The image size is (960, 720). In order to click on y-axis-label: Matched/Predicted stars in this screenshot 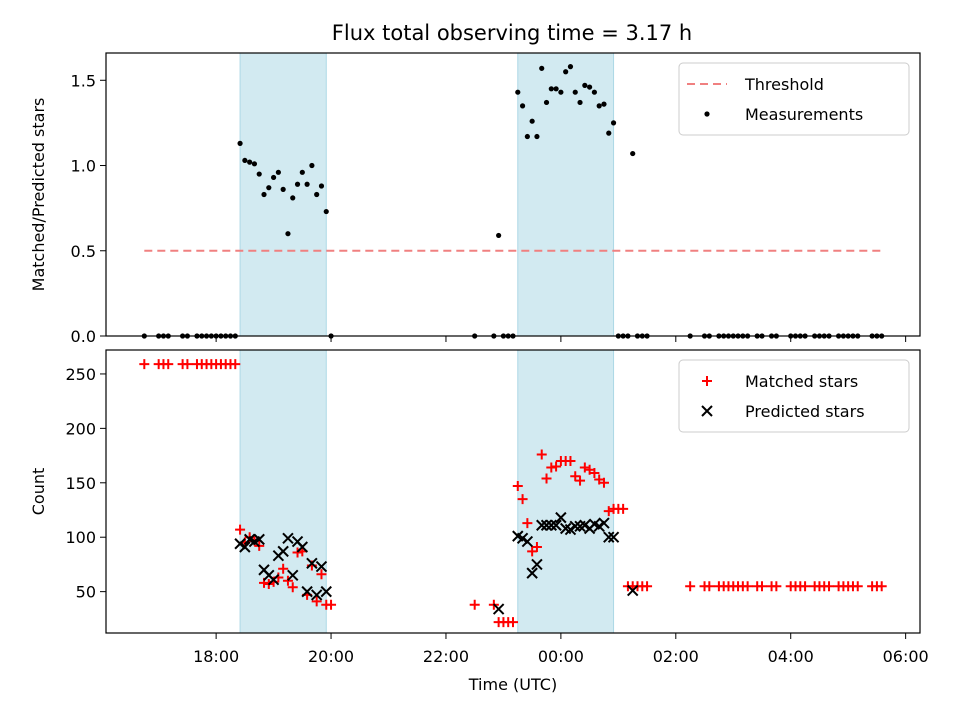, I will do `click(38, 195)`.